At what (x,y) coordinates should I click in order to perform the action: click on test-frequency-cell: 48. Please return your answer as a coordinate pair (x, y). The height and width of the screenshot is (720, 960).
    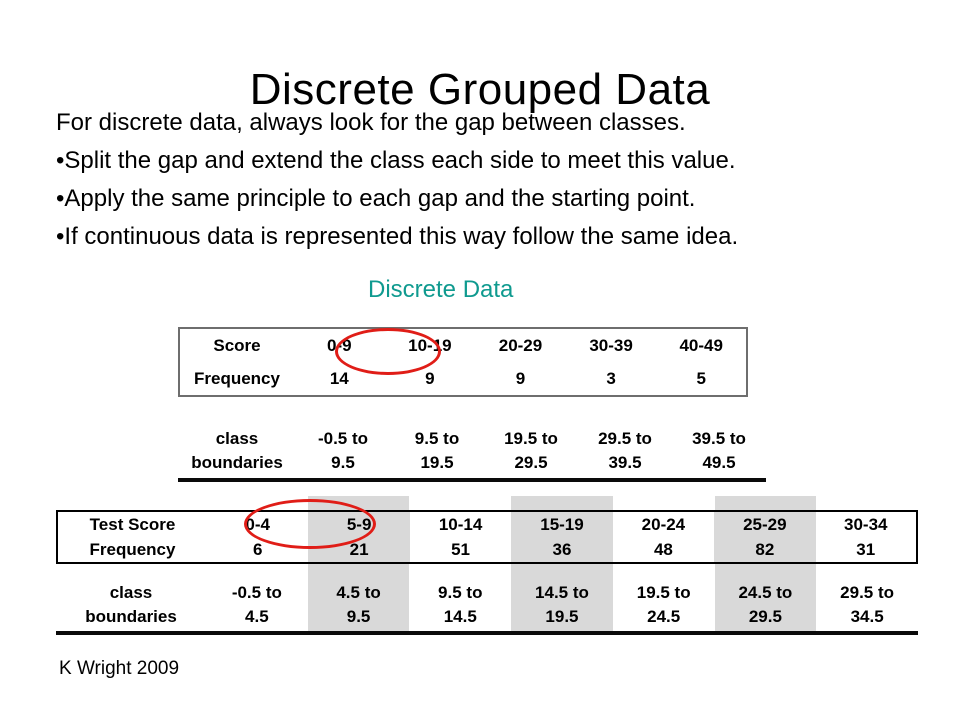
    Looking at the image, I should click on (663, 549).